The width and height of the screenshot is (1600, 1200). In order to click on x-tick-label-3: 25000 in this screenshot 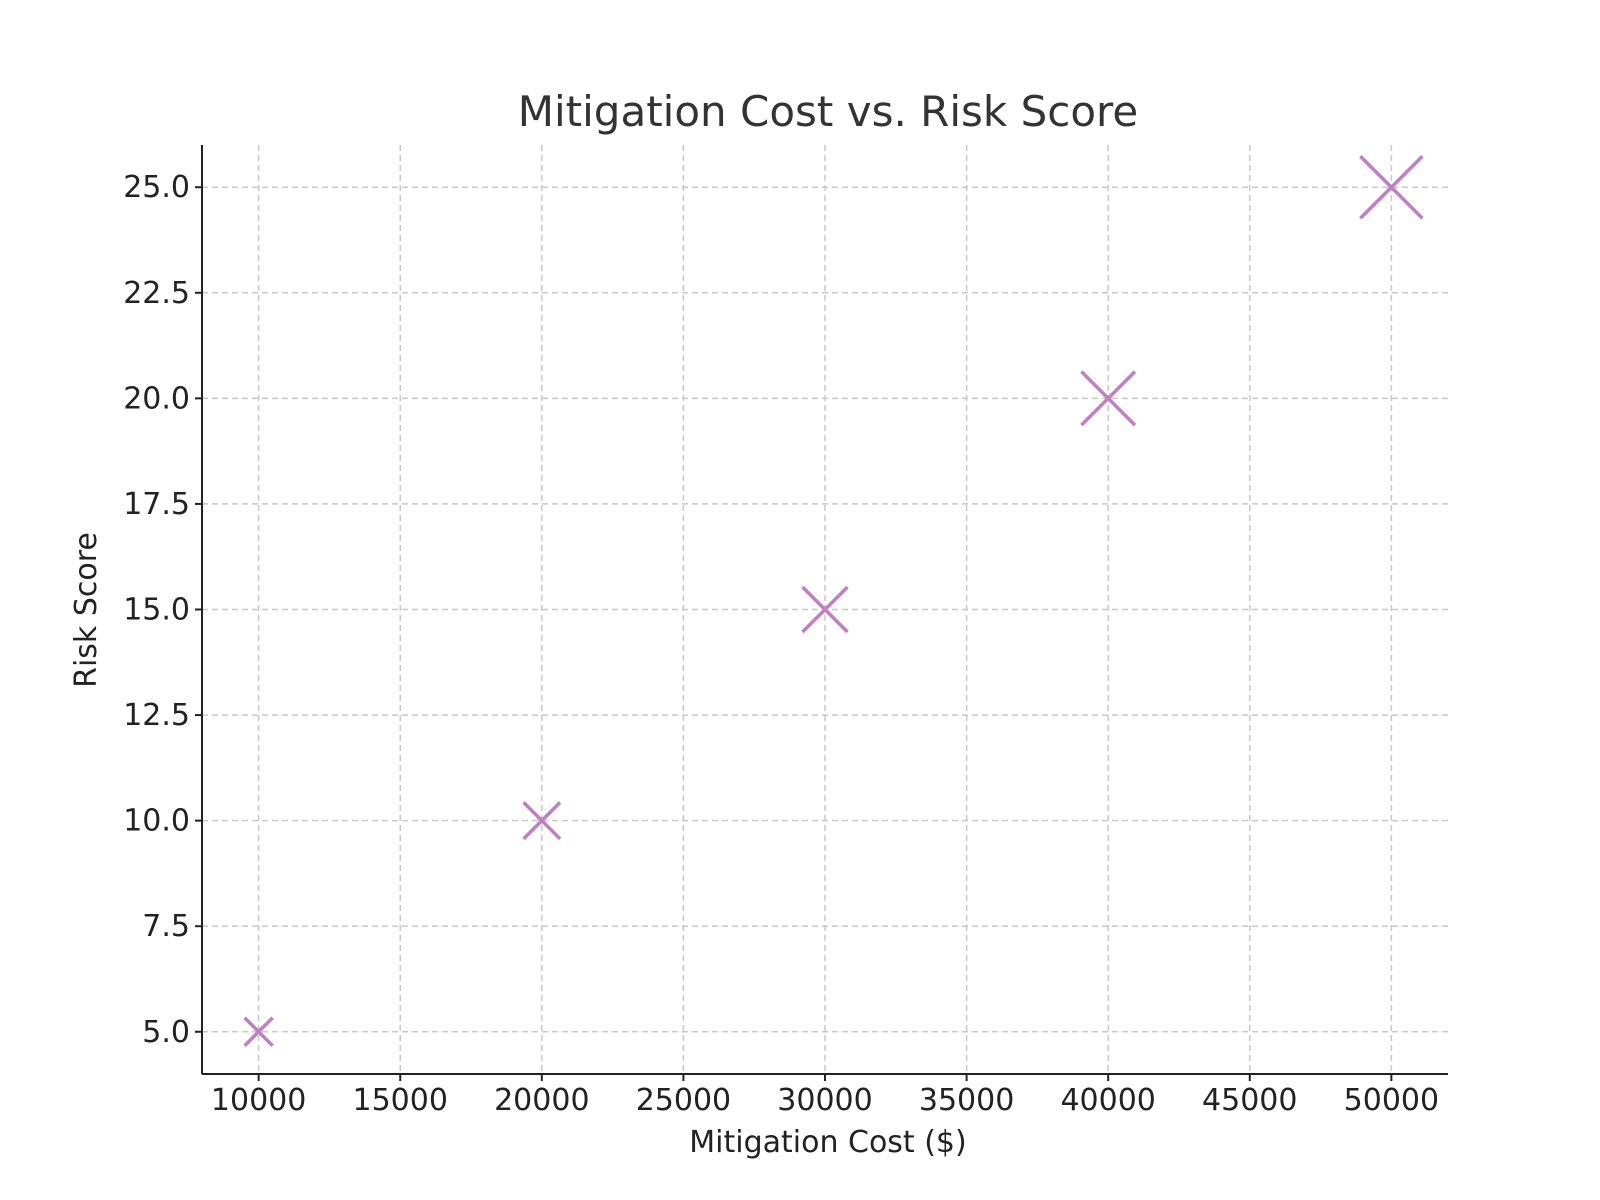, I will do `click(683, 1100)`.